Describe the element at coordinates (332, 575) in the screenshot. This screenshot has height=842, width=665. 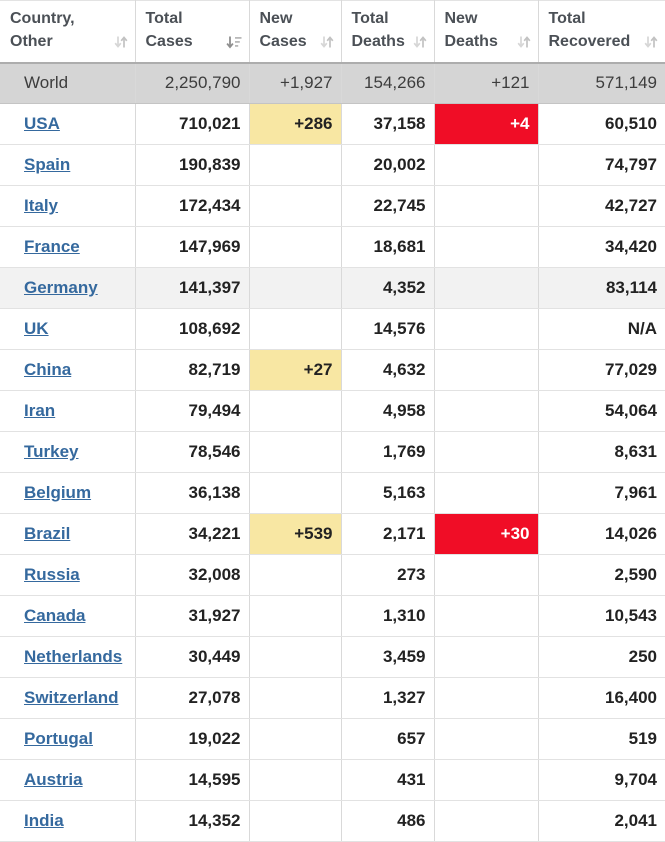
I see `table-row: Russia 32,008 273 2,590` at that location.